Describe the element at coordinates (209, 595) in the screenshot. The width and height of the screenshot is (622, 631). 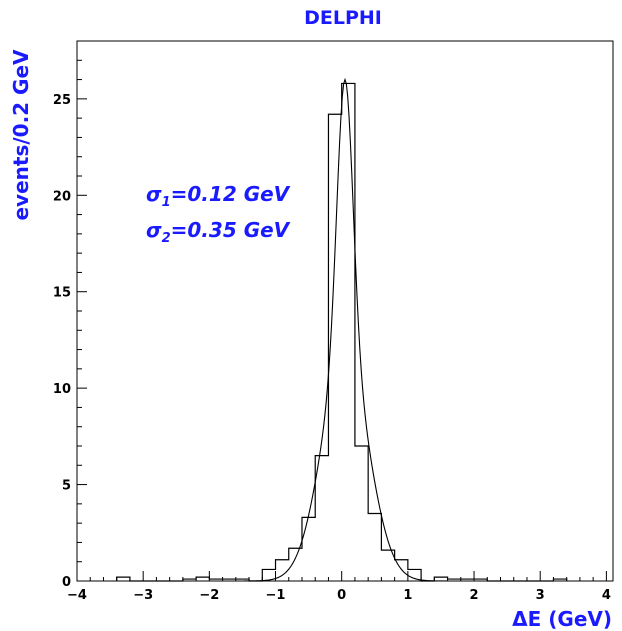
I see `x-tick-label: −2` at that location.